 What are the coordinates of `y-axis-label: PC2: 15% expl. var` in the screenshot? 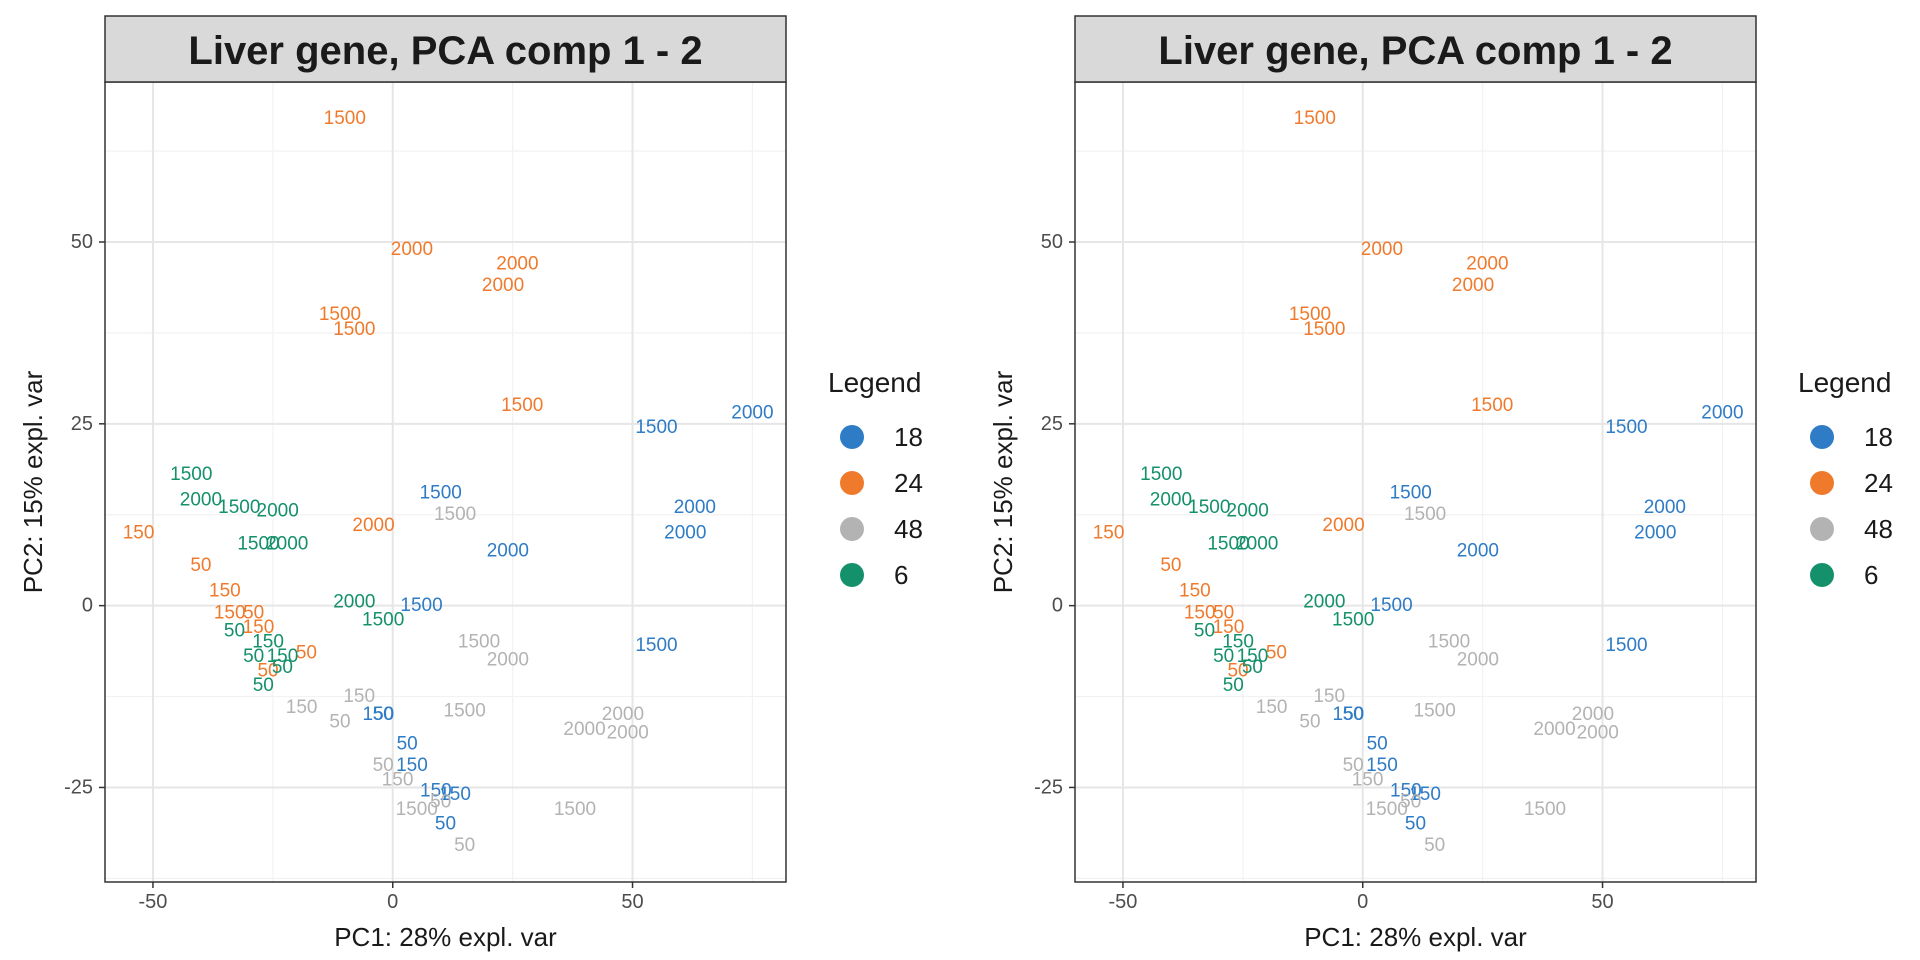 It's located at (33, 481).